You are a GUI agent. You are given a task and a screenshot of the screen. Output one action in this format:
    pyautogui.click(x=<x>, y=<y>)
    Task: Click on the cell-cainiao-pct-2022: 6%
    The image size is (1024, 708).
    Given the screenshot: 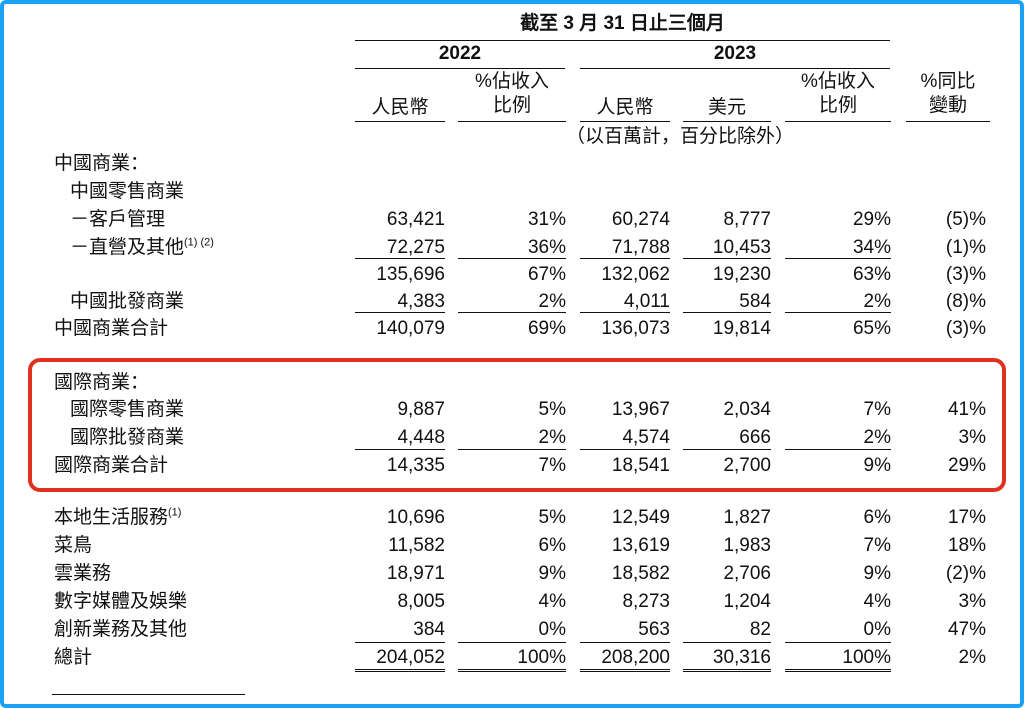 What is the action you would take?
    pyautogui.click(x=552, y=545)
    